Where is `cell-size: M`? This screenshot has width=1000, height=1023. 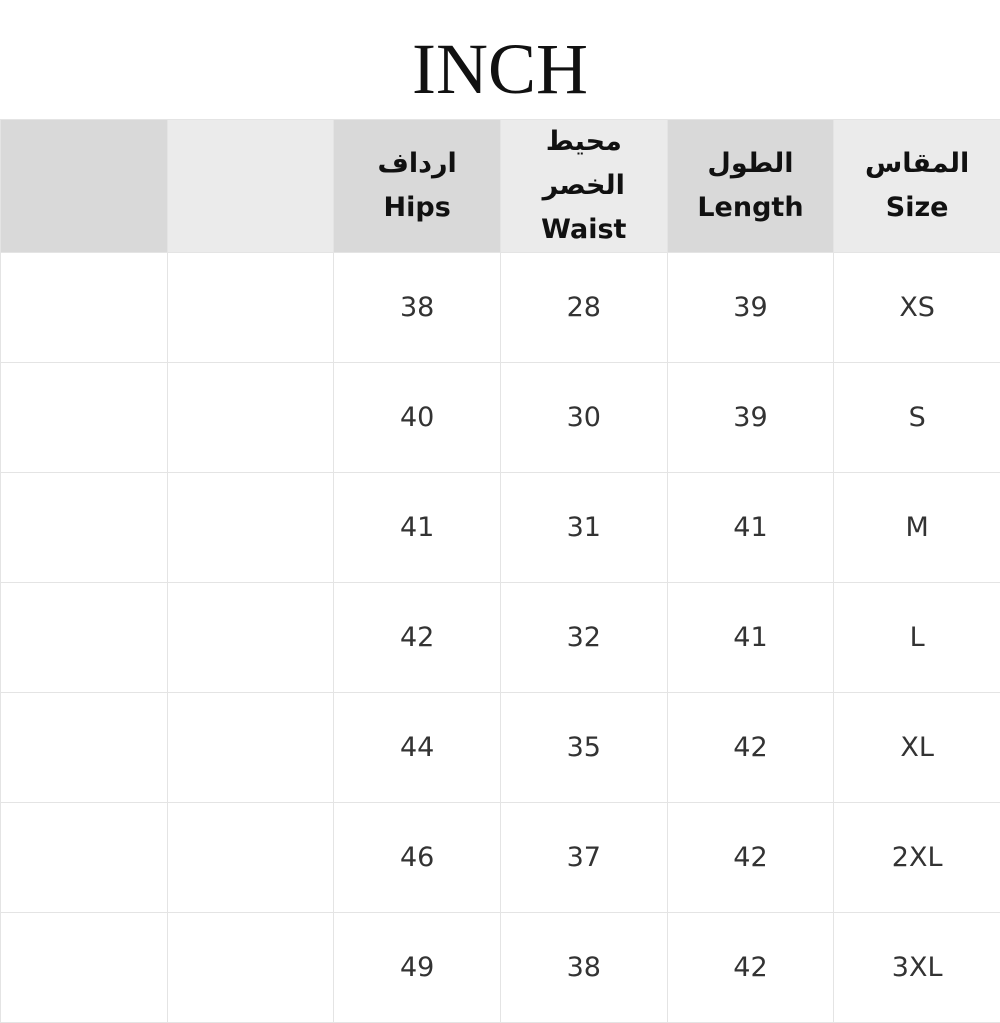 cell-size: M is located at coordinates (917, 528).